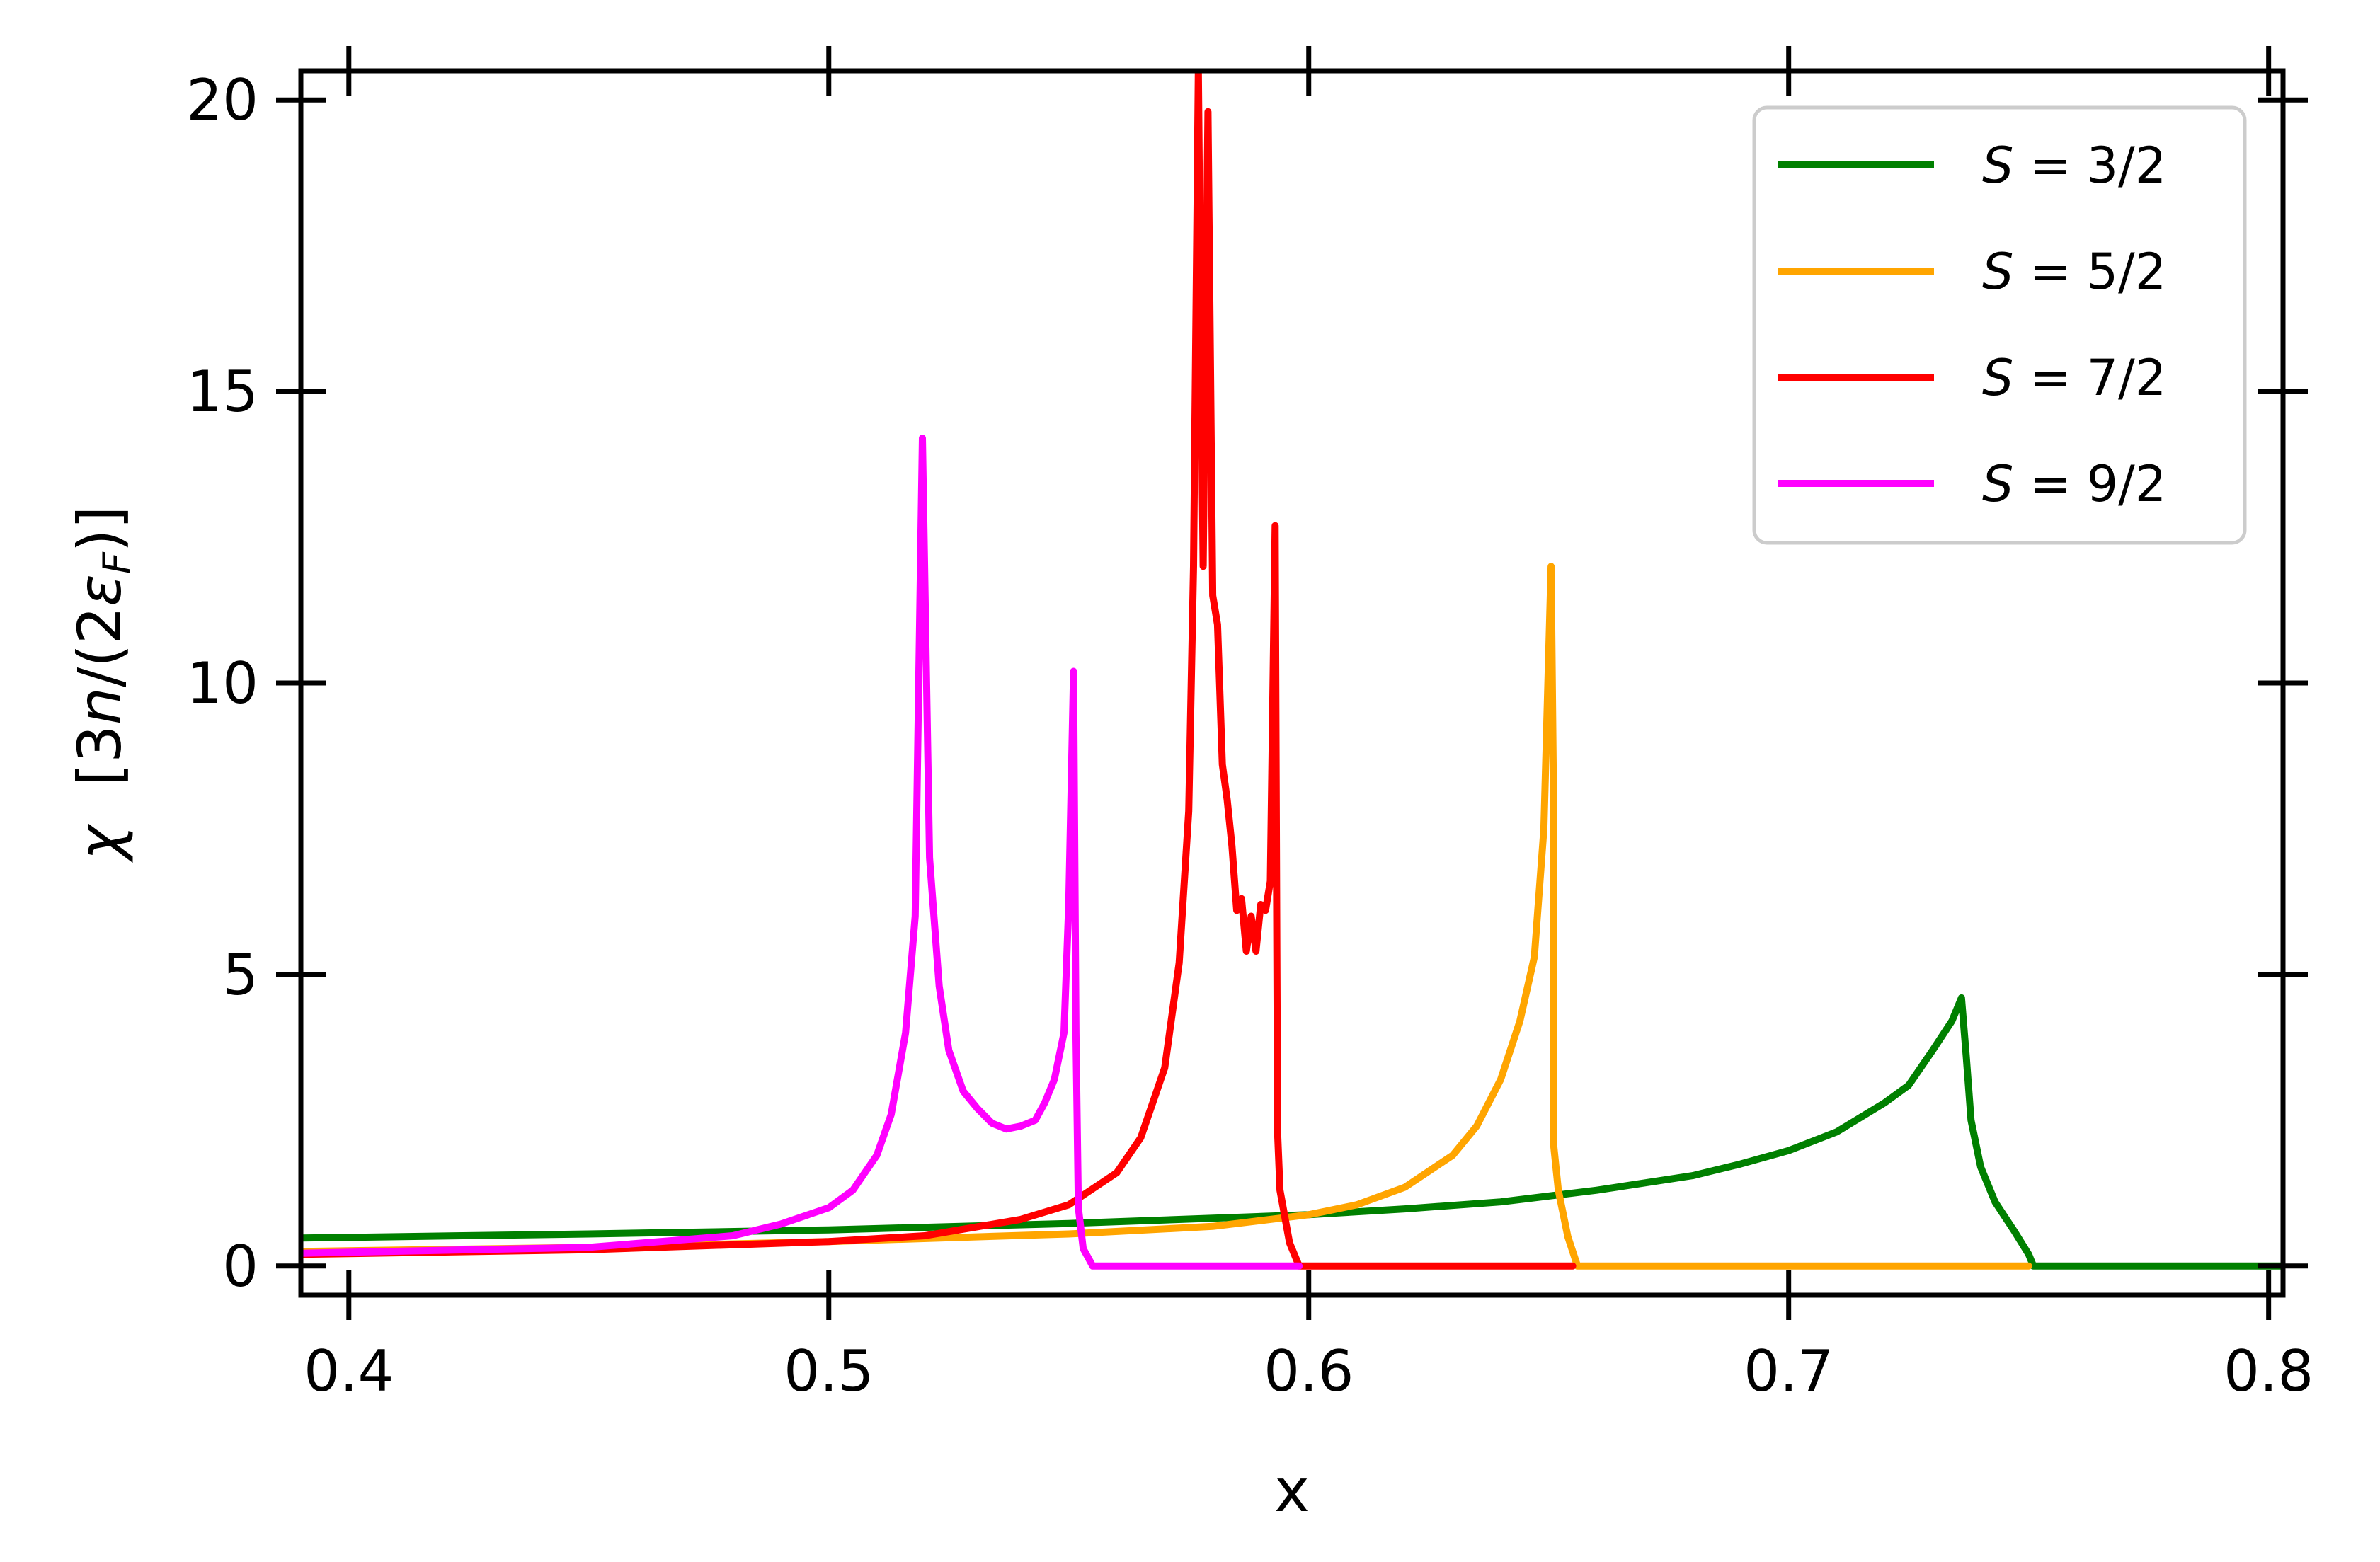 This screenshot has width=2380, height=1562. Describe the element at coordinates (2074, 166) in the screenshot. I see `legend-label-1: S = 3/2` at that location.